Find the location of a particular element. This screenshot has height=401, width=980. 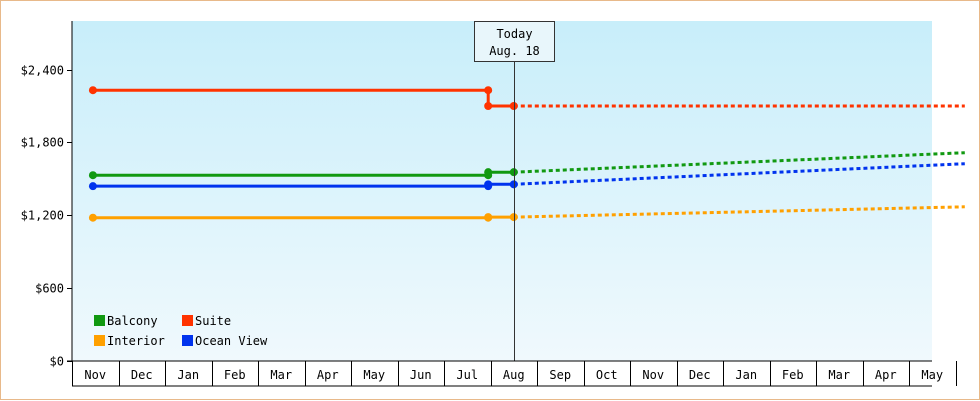

series-forecast-ocean-view is located at coordinates (739, 174).